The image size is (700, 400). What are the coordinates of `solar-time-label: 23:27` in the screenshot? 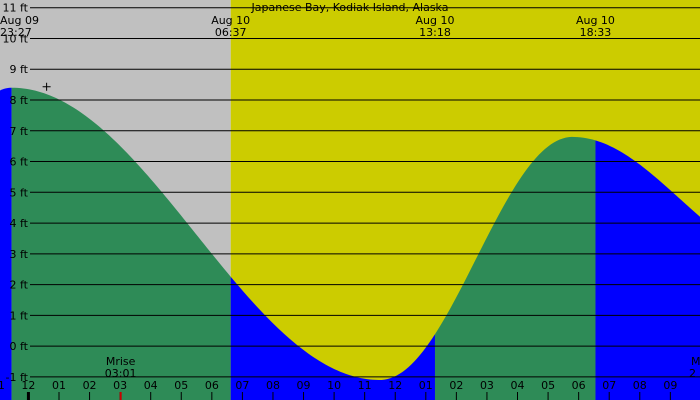 It's located at (16, 32).